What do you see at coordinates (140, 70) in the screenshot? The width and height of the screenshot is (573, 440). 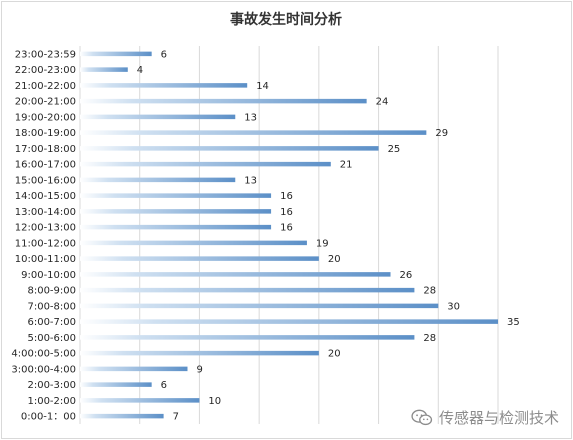 I see `data-label: 4` at bounding box center [140, 70].